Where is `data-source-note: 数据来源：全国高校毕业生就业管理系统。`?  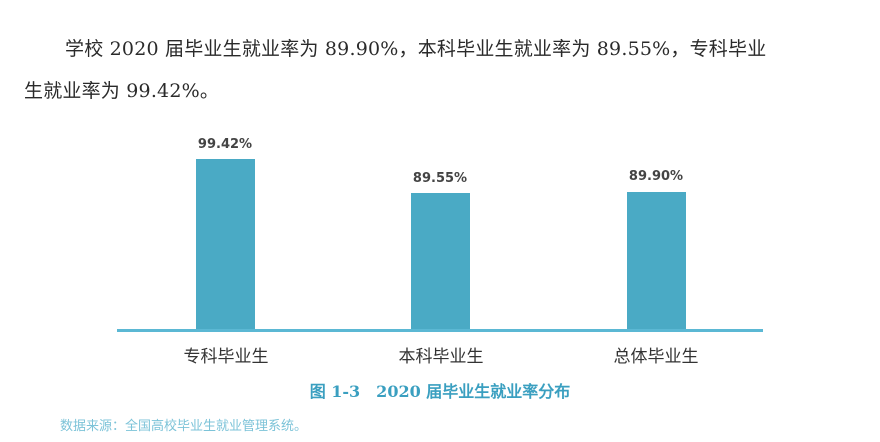
data-source-note: 数据来源：全国高校毕业生就业管理系统。 is located at coordinates (184, 426).